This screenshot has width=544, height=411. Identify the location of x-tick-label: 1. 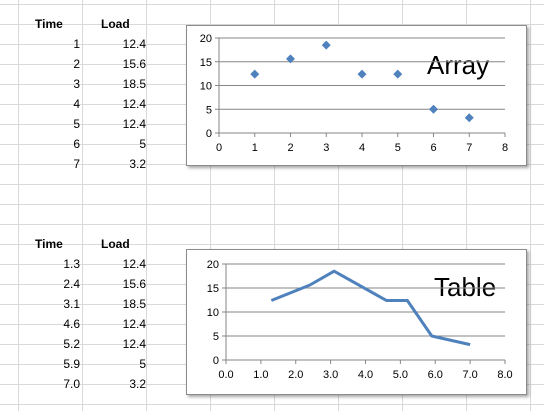
(255, 148).